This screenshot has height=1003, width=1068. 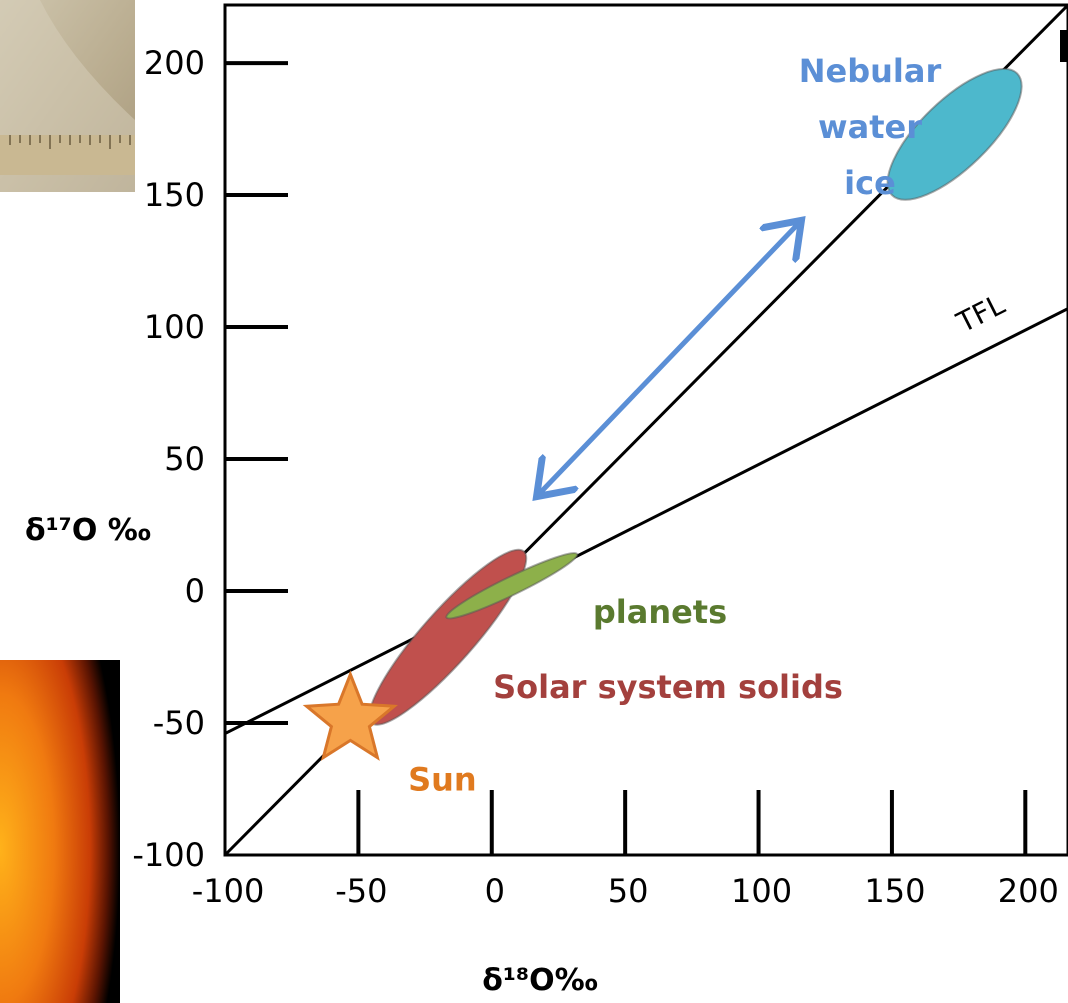 What do you see at coordinates (870, 127) in the screenshot?
I see `region-label: water` at bounding box center [870, 127].